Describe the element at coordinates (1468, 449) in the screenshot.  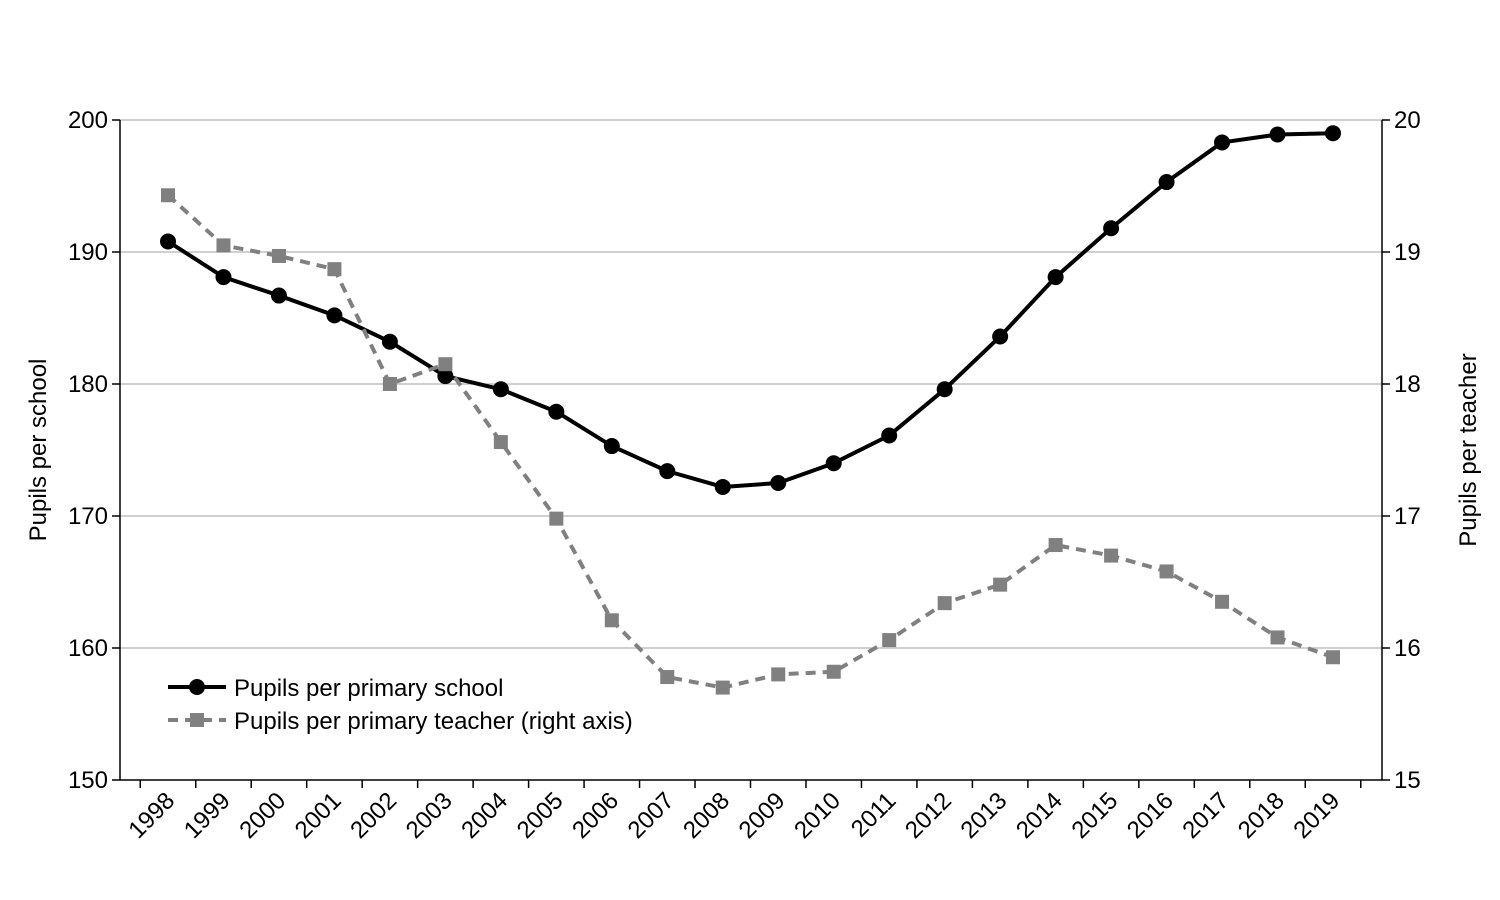
I see `right-axis-title: Pupils per teacher` at that location.